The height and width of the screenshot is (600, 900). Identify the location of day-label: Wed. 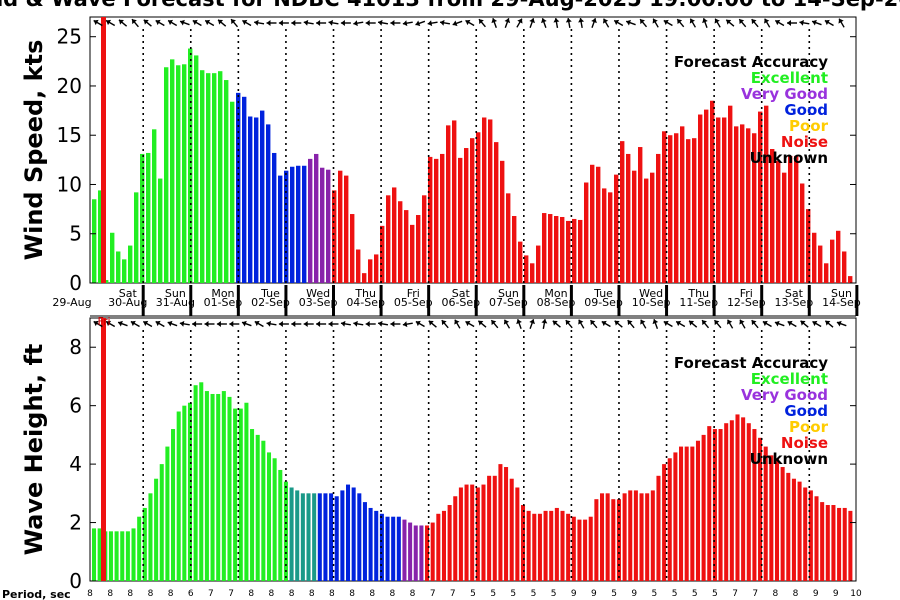
(318, 293).